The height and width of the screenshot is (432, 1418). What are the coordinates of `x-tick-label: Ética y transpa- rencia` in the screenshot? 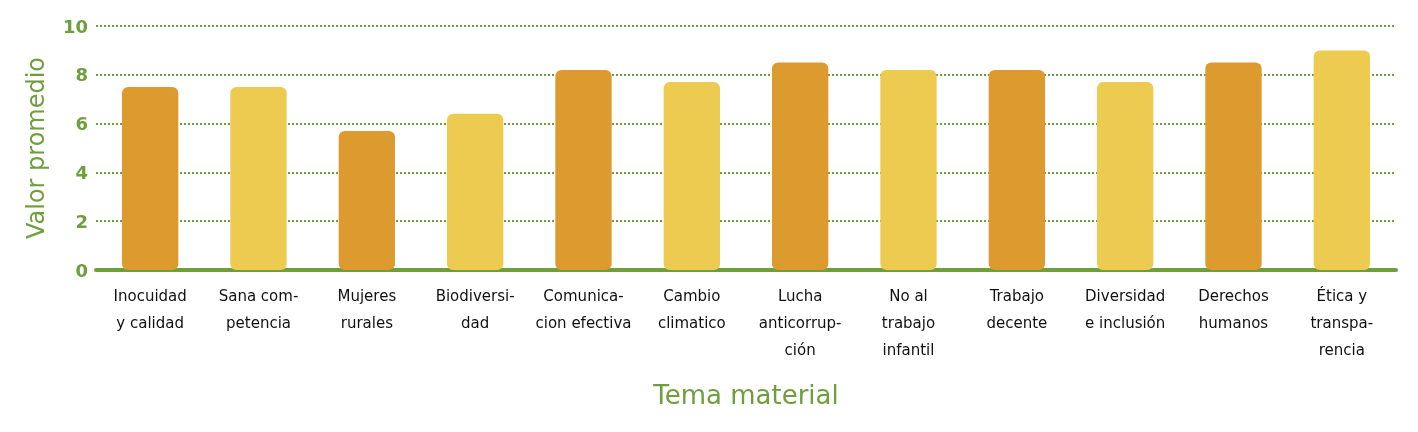 It's located at (1342, 322).